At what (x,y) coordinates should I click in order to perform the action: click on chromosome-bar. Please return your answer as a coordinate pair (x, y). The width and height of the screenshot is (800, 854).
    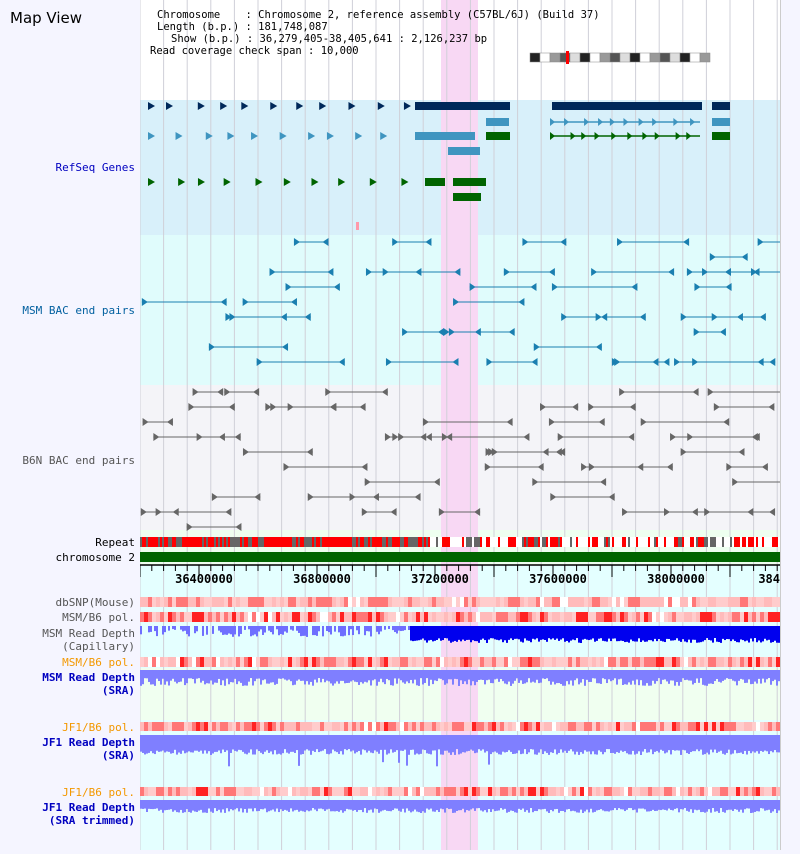
    Looking at the image, I should click on (460, 557).